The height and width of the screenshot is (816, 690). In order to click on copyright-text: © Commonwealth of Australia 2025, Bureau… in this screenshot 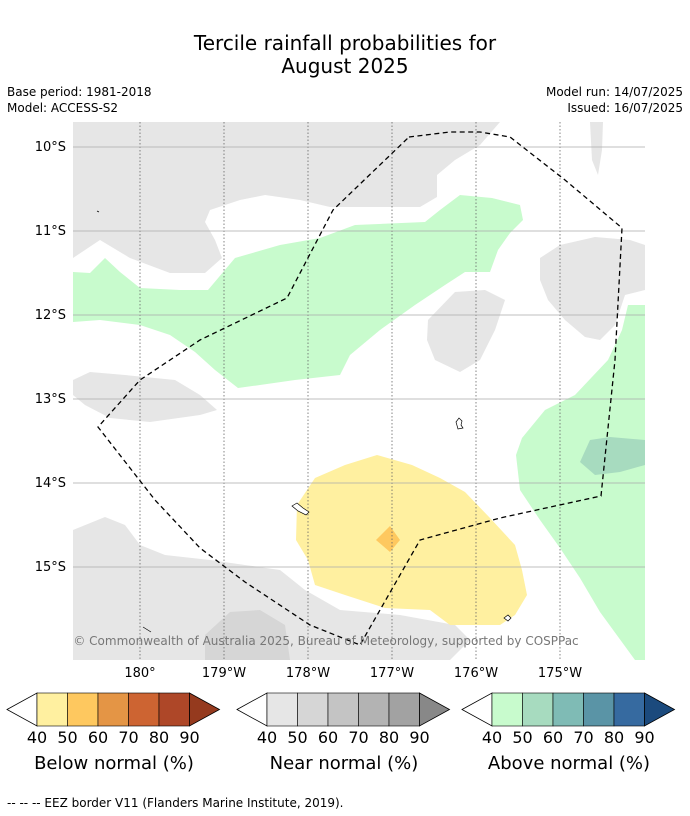, I will do `click(325, 641)`.